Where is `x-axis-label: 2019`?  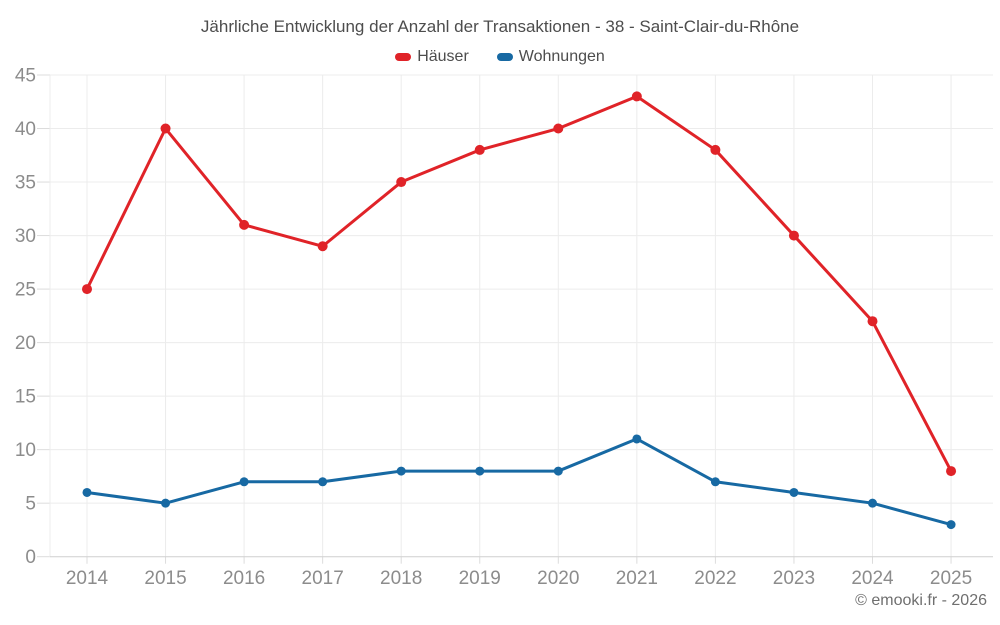
x-axis-label: 2019 is located at coordinates (480, 578).